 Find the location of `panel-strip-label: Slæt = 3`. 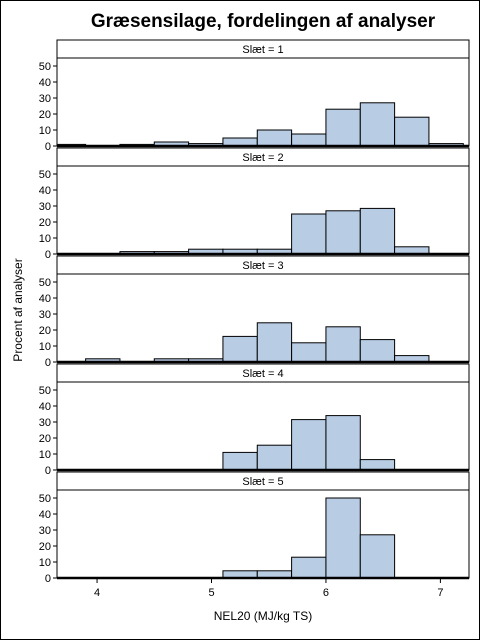

panel-strip-label: Slæt = 3 is located at coordinates (262, 266).